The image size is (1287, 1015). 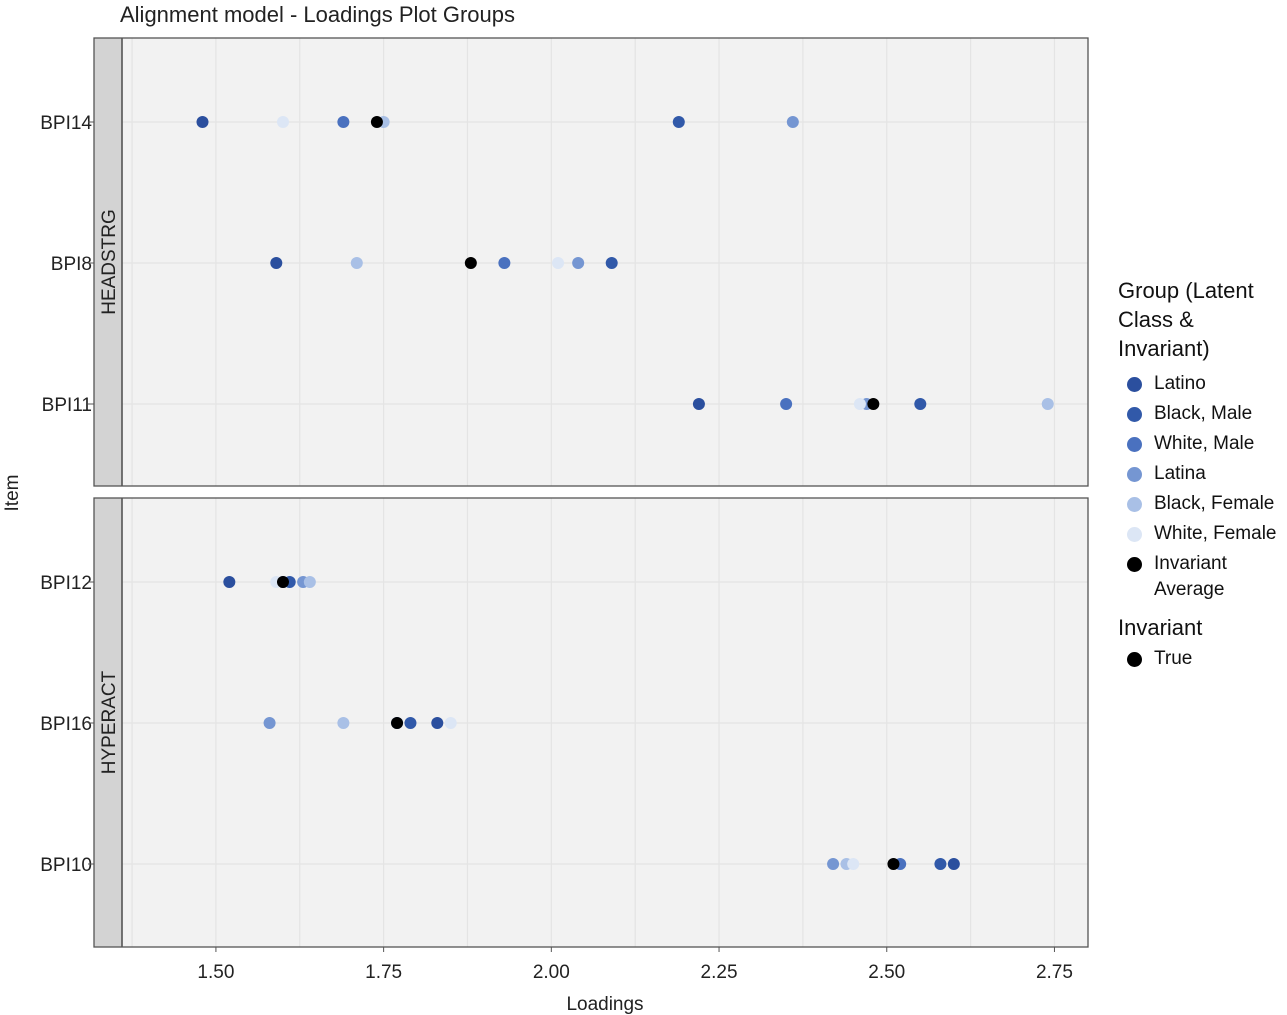 What do you see at coordinates (1160, 627) in the screenshot?
I see `legend-invariant-title: Invariant` at bounding box center [1160, 627].